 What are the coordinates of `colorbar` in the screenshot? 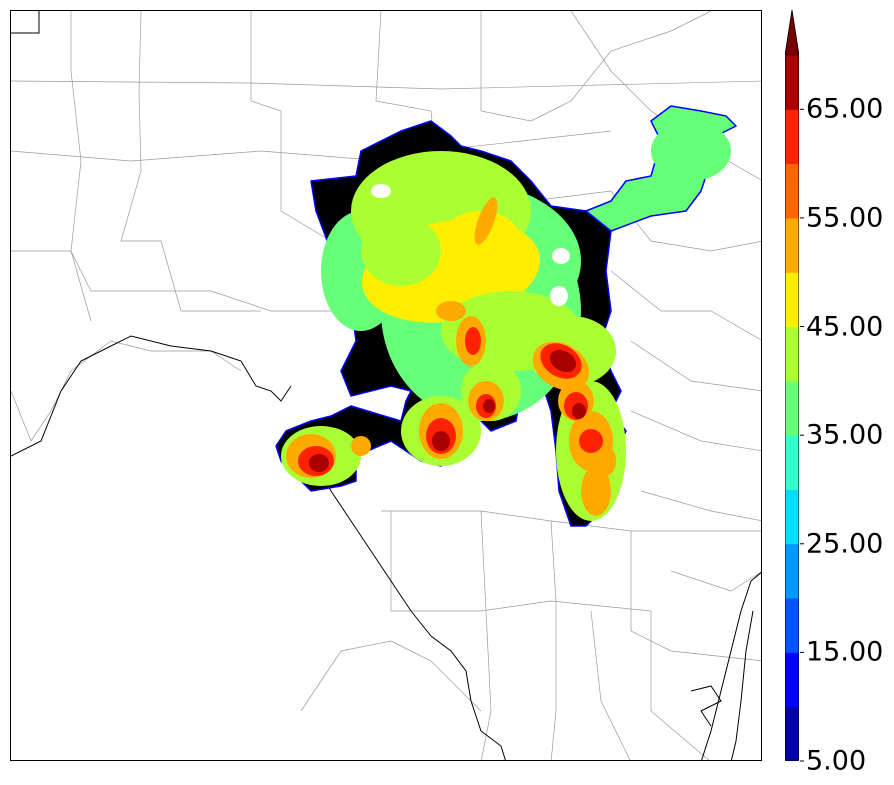 It's located at (792, 385).